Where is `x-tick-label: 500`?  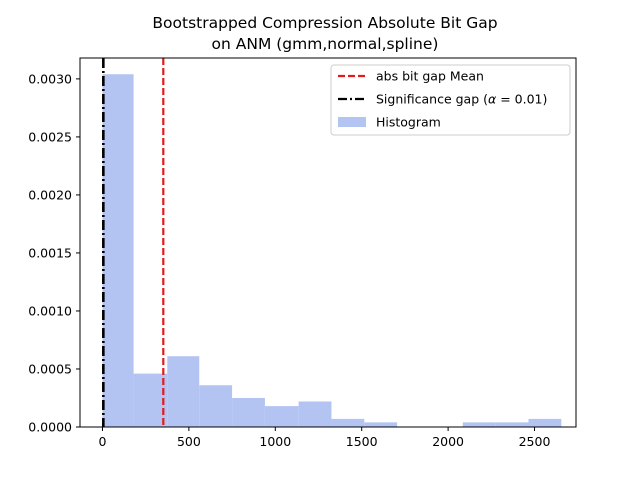 x-tick-label: 500 is located at coordinates (189, 441).